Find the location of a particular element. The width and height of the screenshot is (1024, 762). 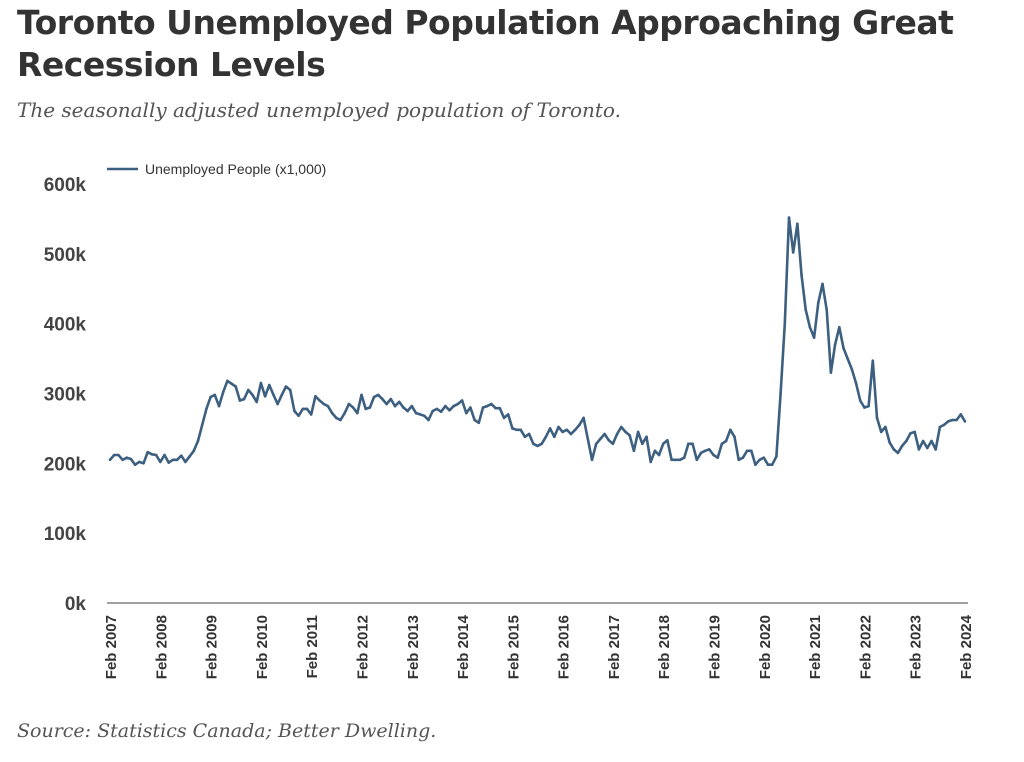

y-tick-label: 200k is located at coordinates (65, 464).